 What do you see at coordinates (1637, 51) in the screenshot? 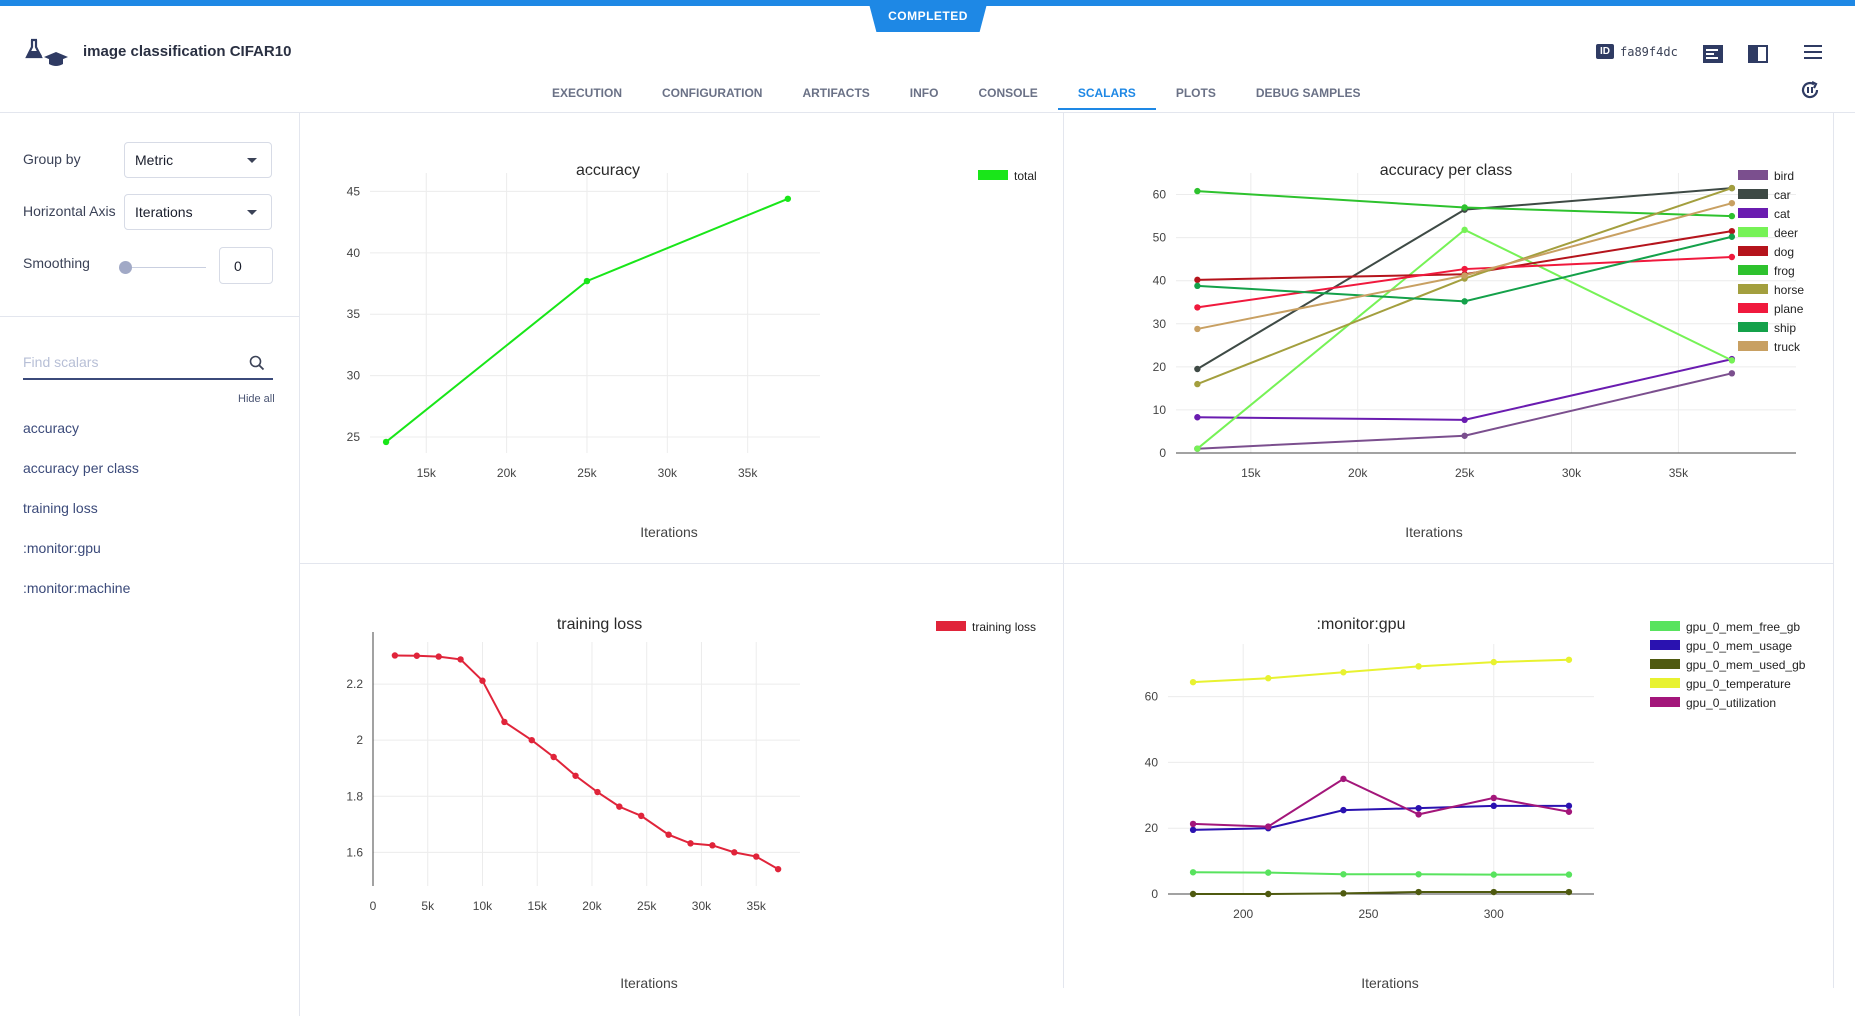
I see `experiment-id: ID fa89f4dc` at bounding box center [1637, 51].